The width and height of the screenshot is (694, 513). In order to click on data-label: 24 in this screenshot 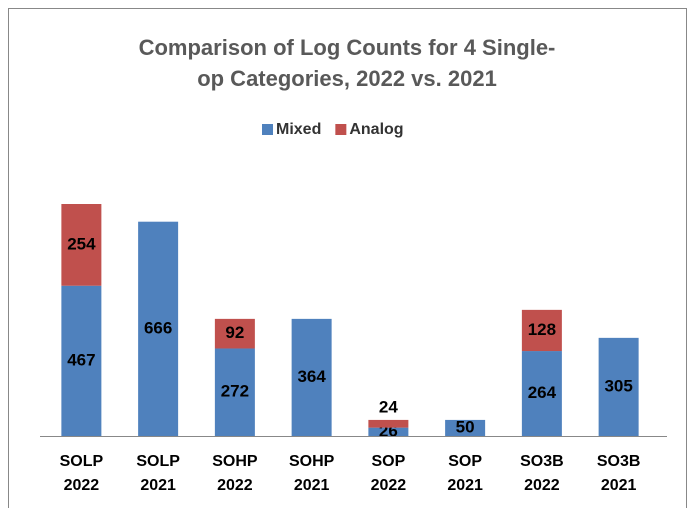, I will do `click(388, 406)`.